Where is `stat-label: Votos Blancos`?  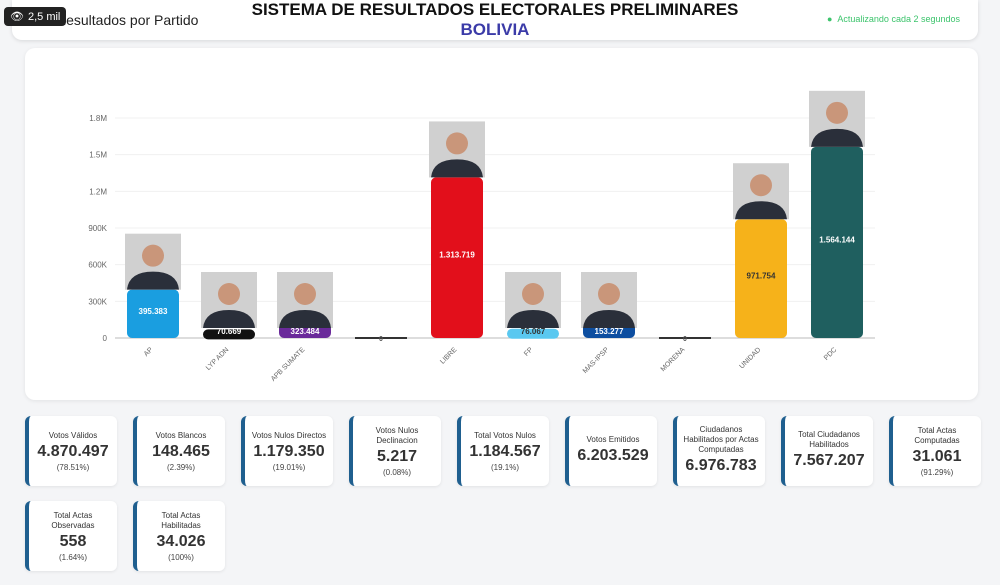
stat-label: Votos Blancos is located at coordinates (181, 435).